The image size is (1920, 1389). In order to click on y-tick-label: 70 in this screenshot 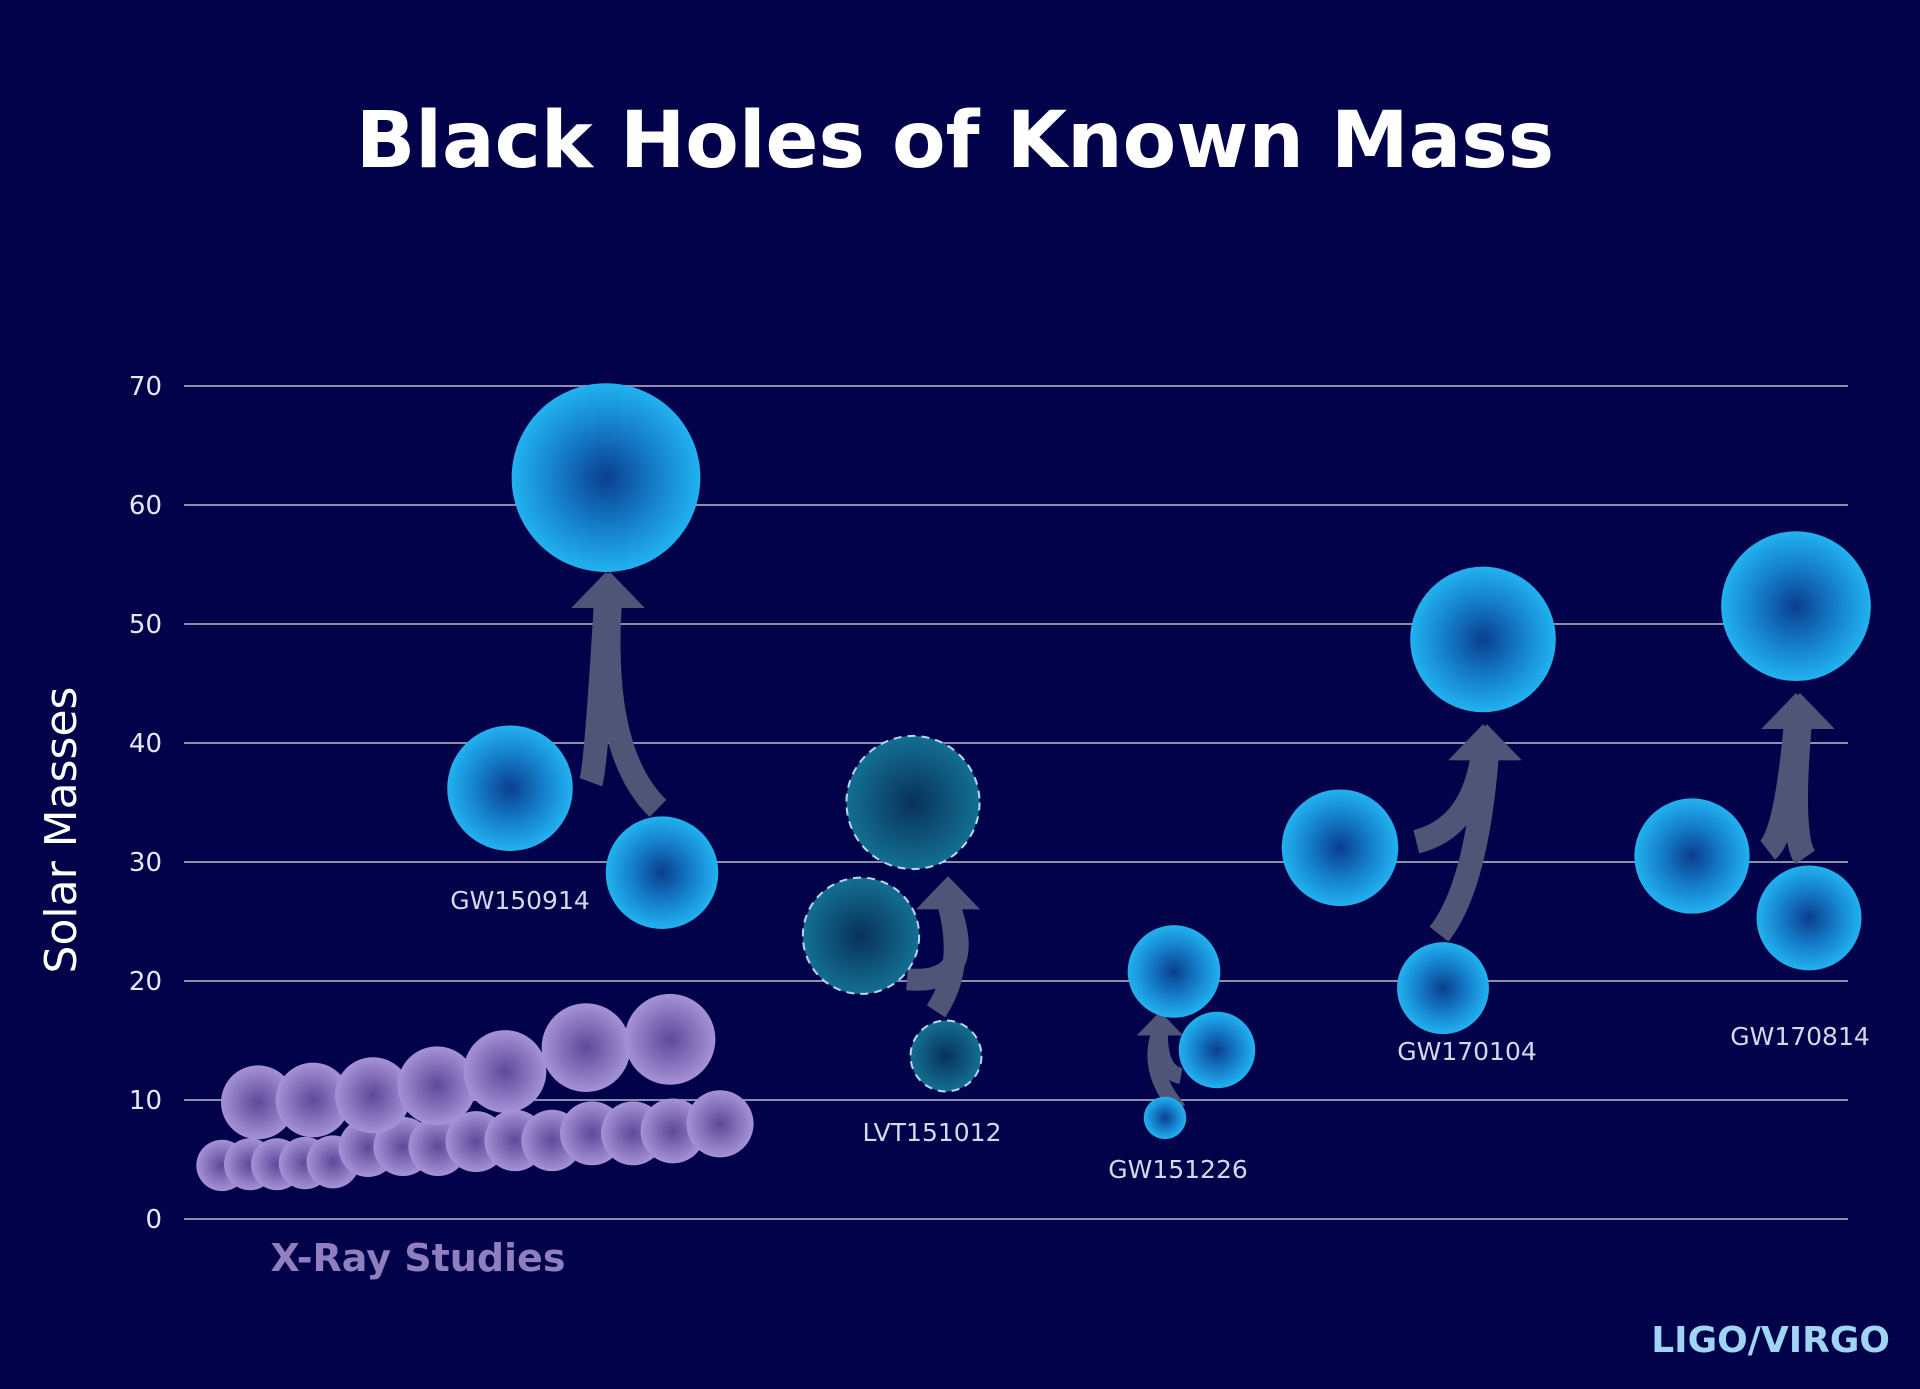, I will do `click(145, 387)`.